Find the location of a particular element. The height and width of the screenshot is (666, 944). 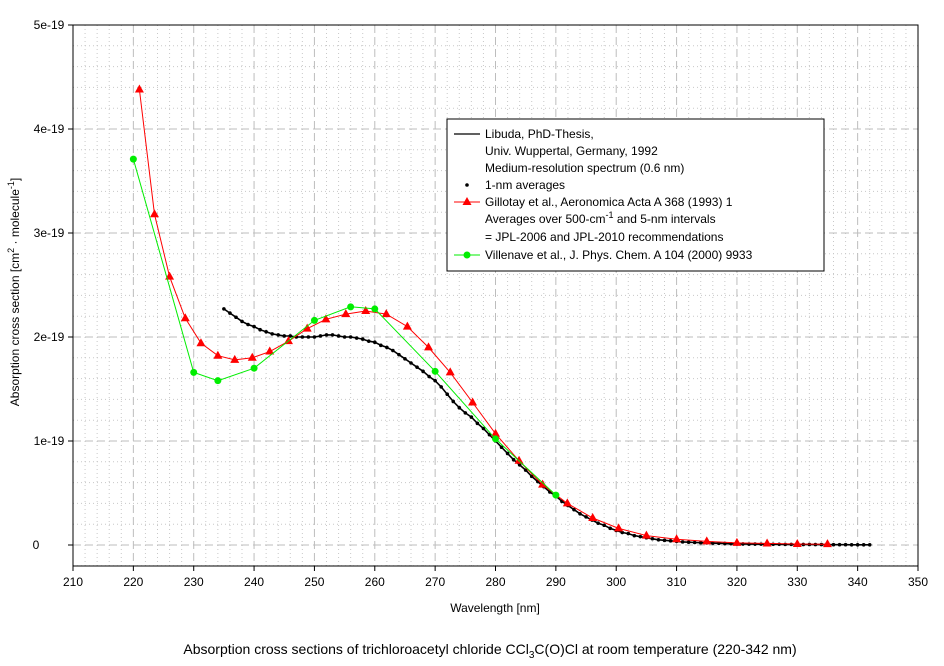

y-tick-label: 4e-19 is located at coordinates (49, 129).